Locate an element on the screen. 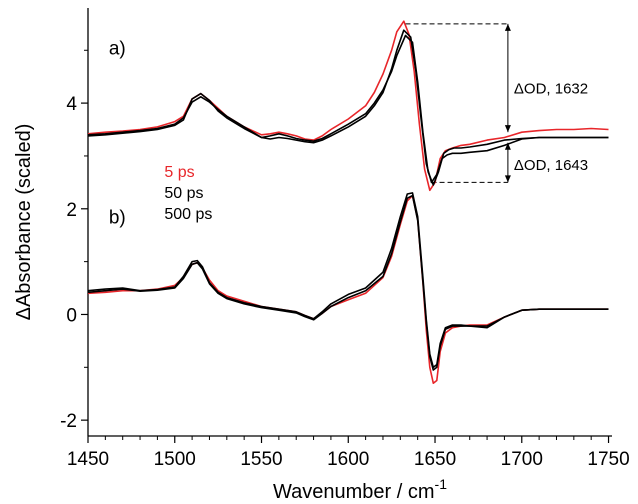  y-tick-label: 4 is located at coordinates (71, 104).